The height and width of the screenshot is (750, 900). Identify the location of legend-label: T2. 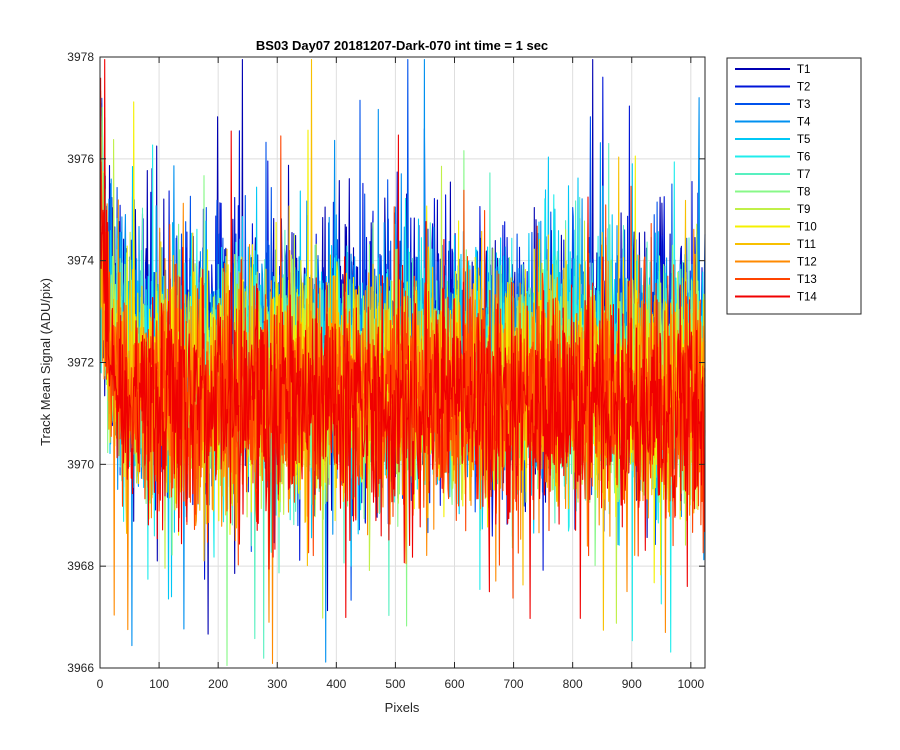
(803, 88).